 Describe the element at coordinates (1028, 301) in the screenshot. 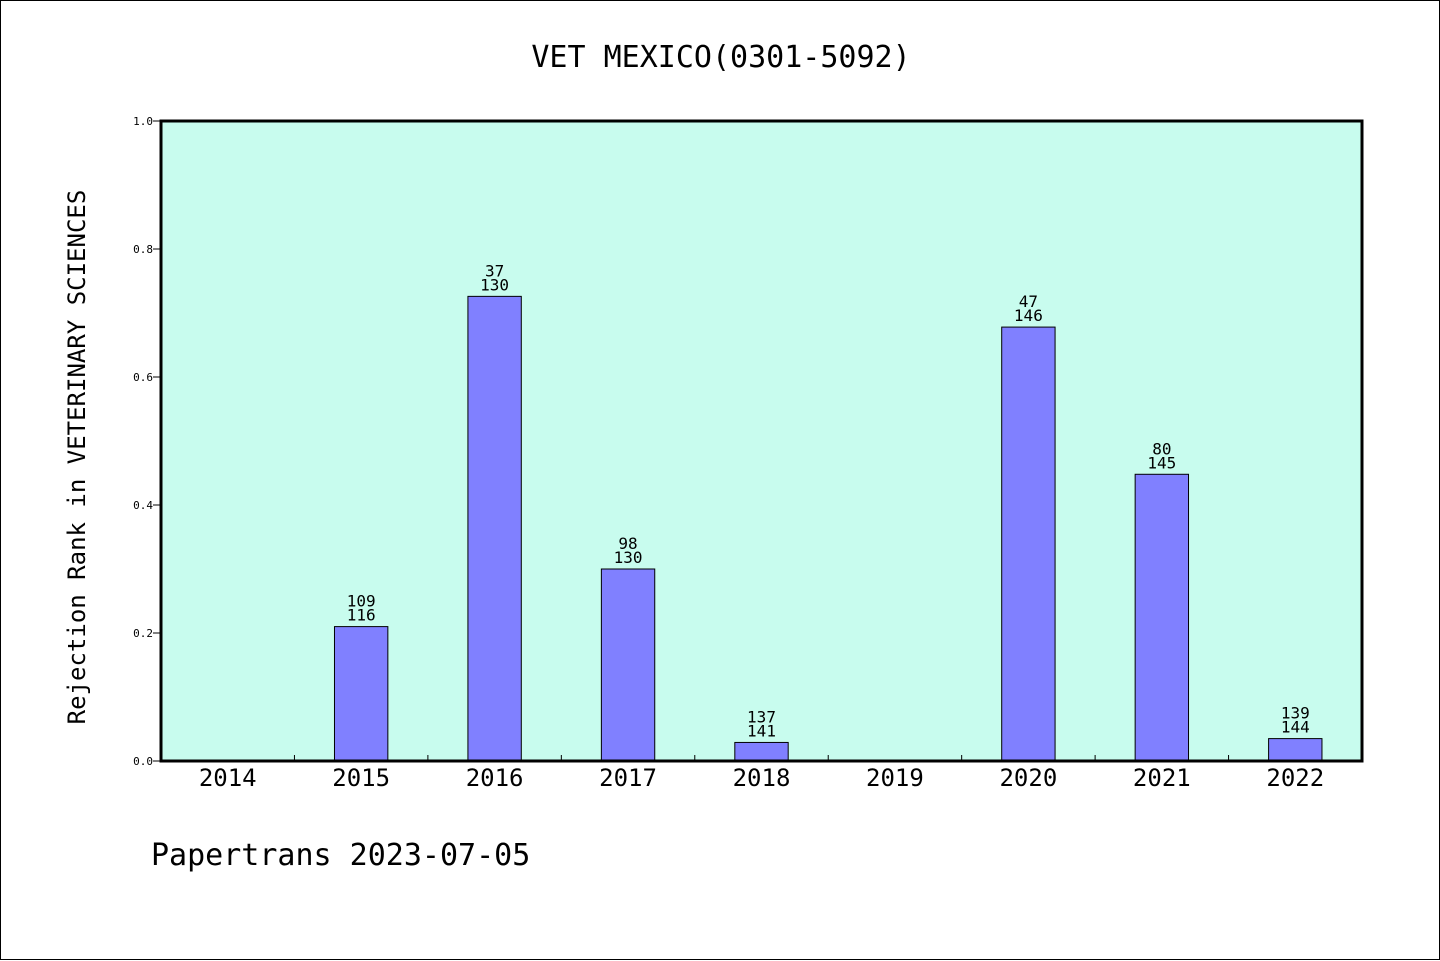

I see `bar-label-rank: 47` at that location.